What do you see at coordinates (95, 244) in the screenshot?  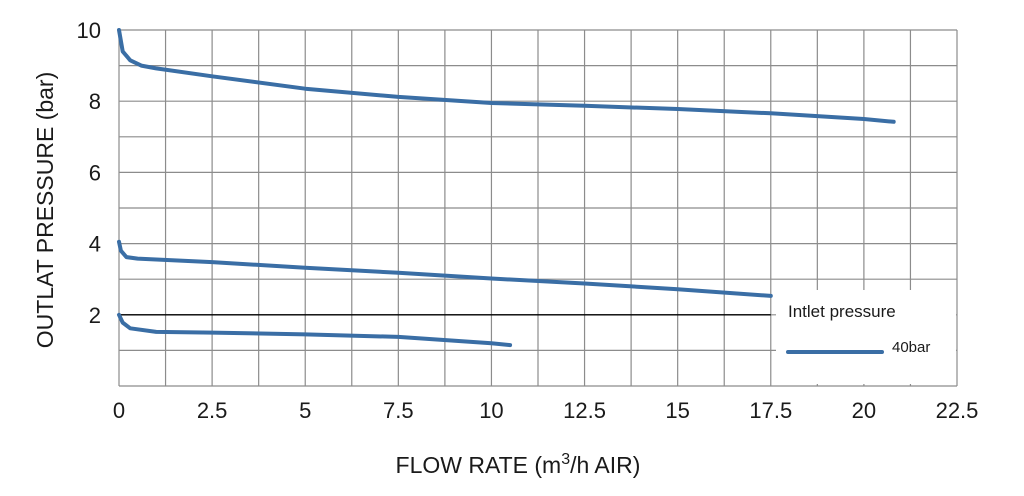 I see `y-tick-label: 4` at bounding box center [95, 244].